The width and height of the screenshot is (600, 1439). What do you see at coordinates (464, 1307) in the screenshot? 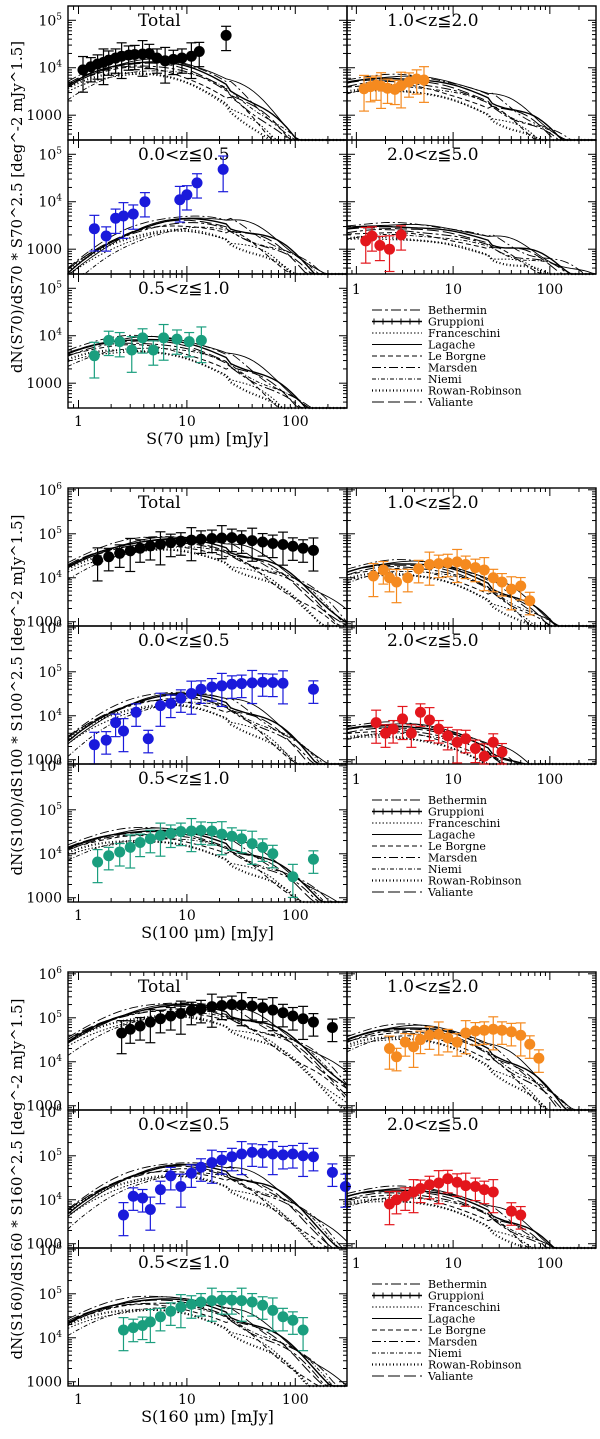
I see `legend-label: Franceschini` at bounding box center [464, 1307].